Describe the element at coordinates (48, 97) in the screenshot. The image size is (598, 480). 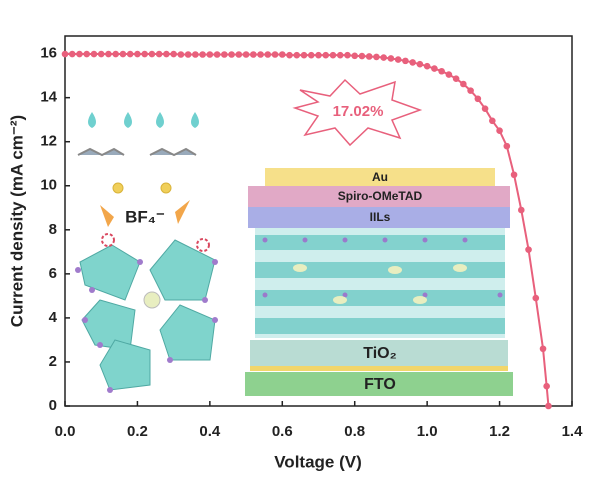
I see `y-tick-label: 14` at that location.